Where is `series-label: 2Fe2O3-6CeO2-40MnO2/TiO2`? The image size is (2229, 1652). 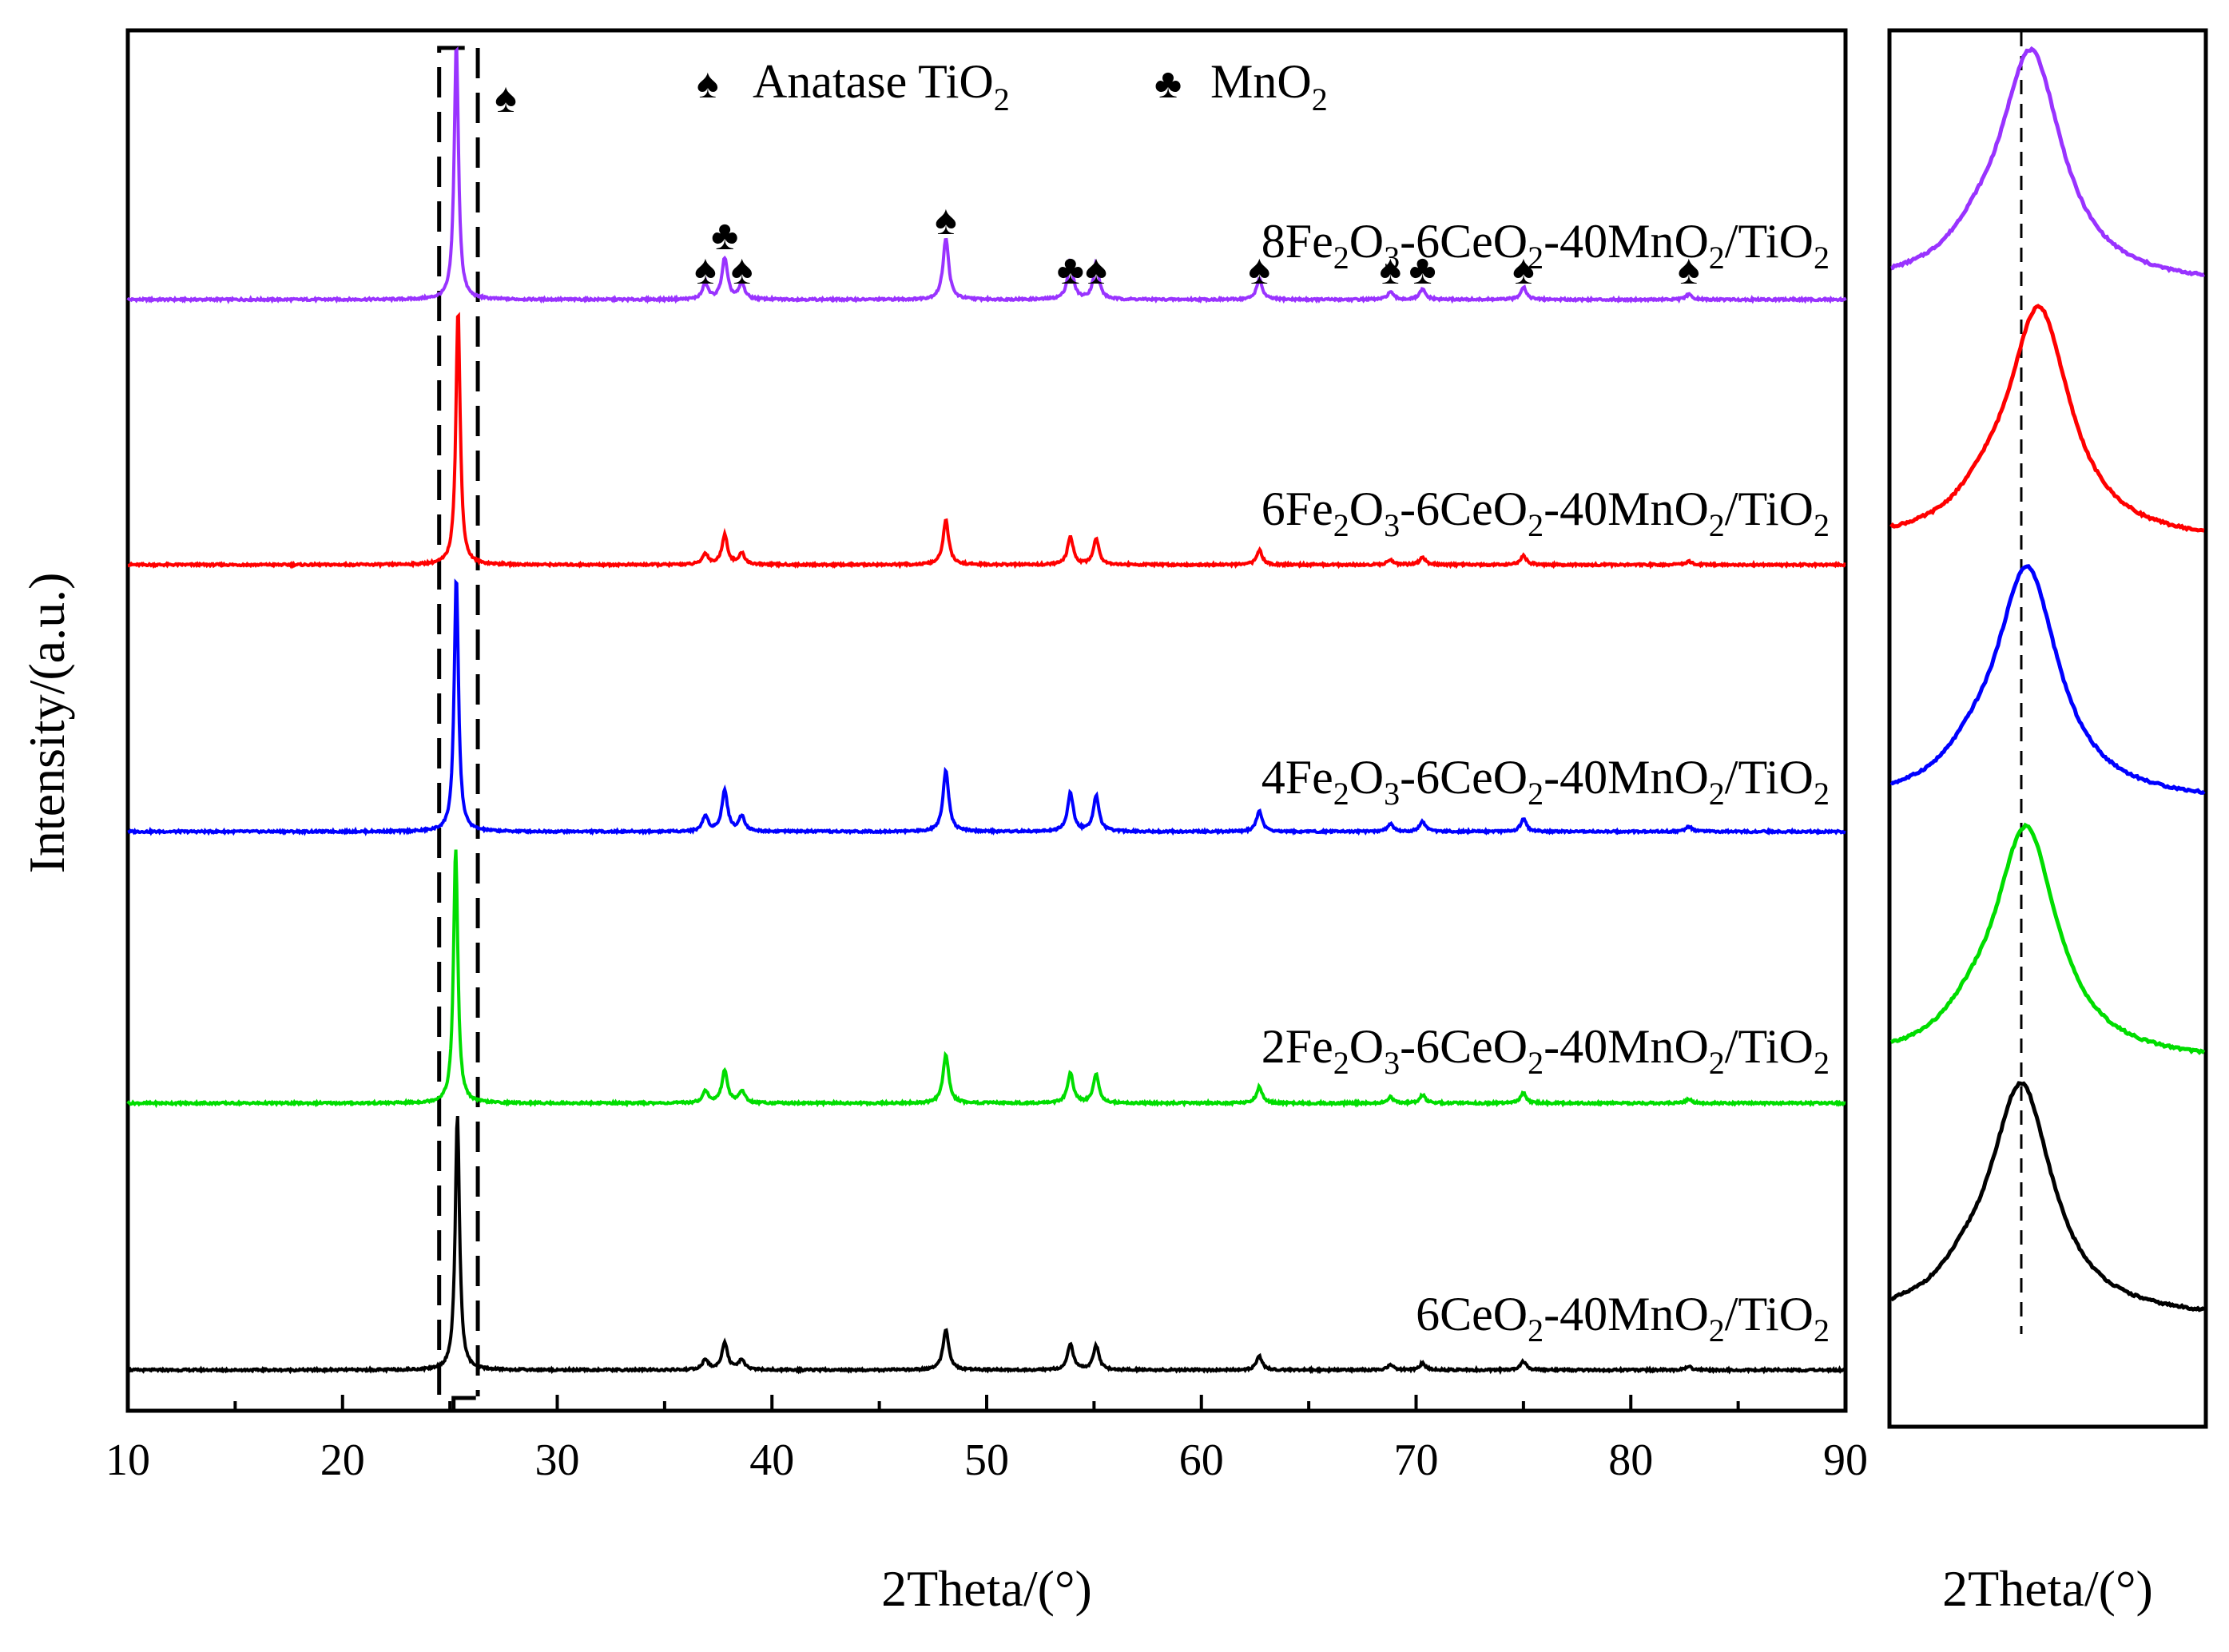
series-label: 2Fe2O3-6CeO2-40MnO2/TiO2 is located at coordinates (1546, 1050).